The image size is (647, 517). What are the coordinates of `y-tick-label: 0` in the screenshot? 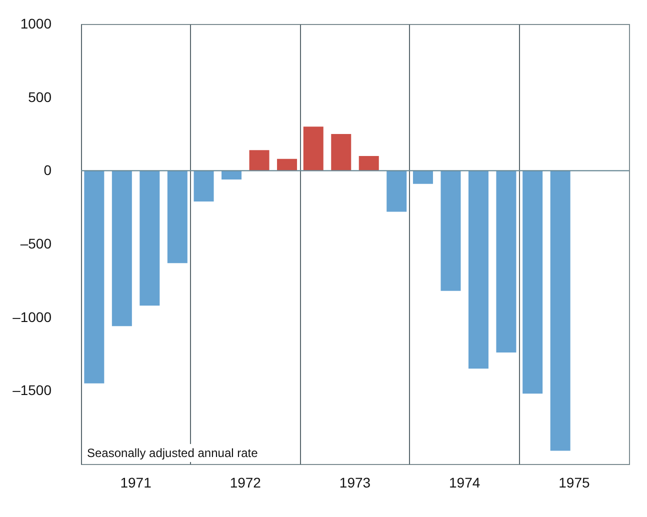 It's located at (48, 170).